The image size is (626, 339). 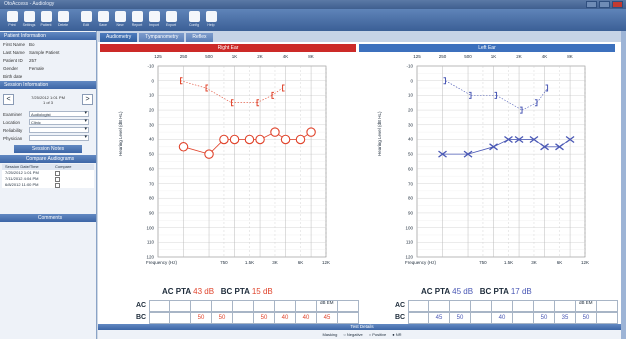 I want to click on new-button: New, so click(x=120, y=20).